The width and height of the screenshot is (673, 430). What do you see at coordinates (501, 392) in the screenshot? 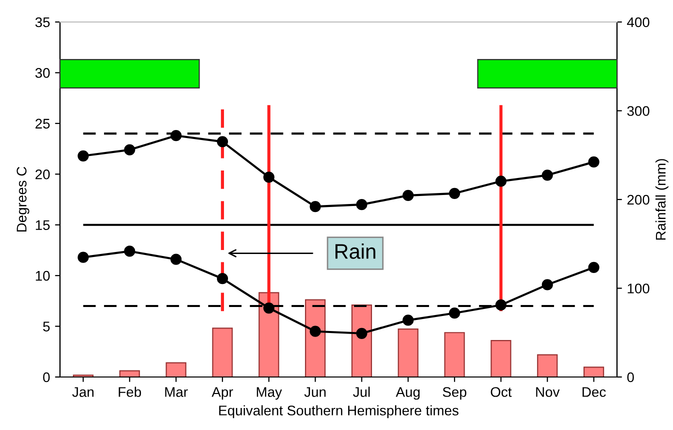
I see `x-tick-label: Oct` at bounding box center [501, 392].